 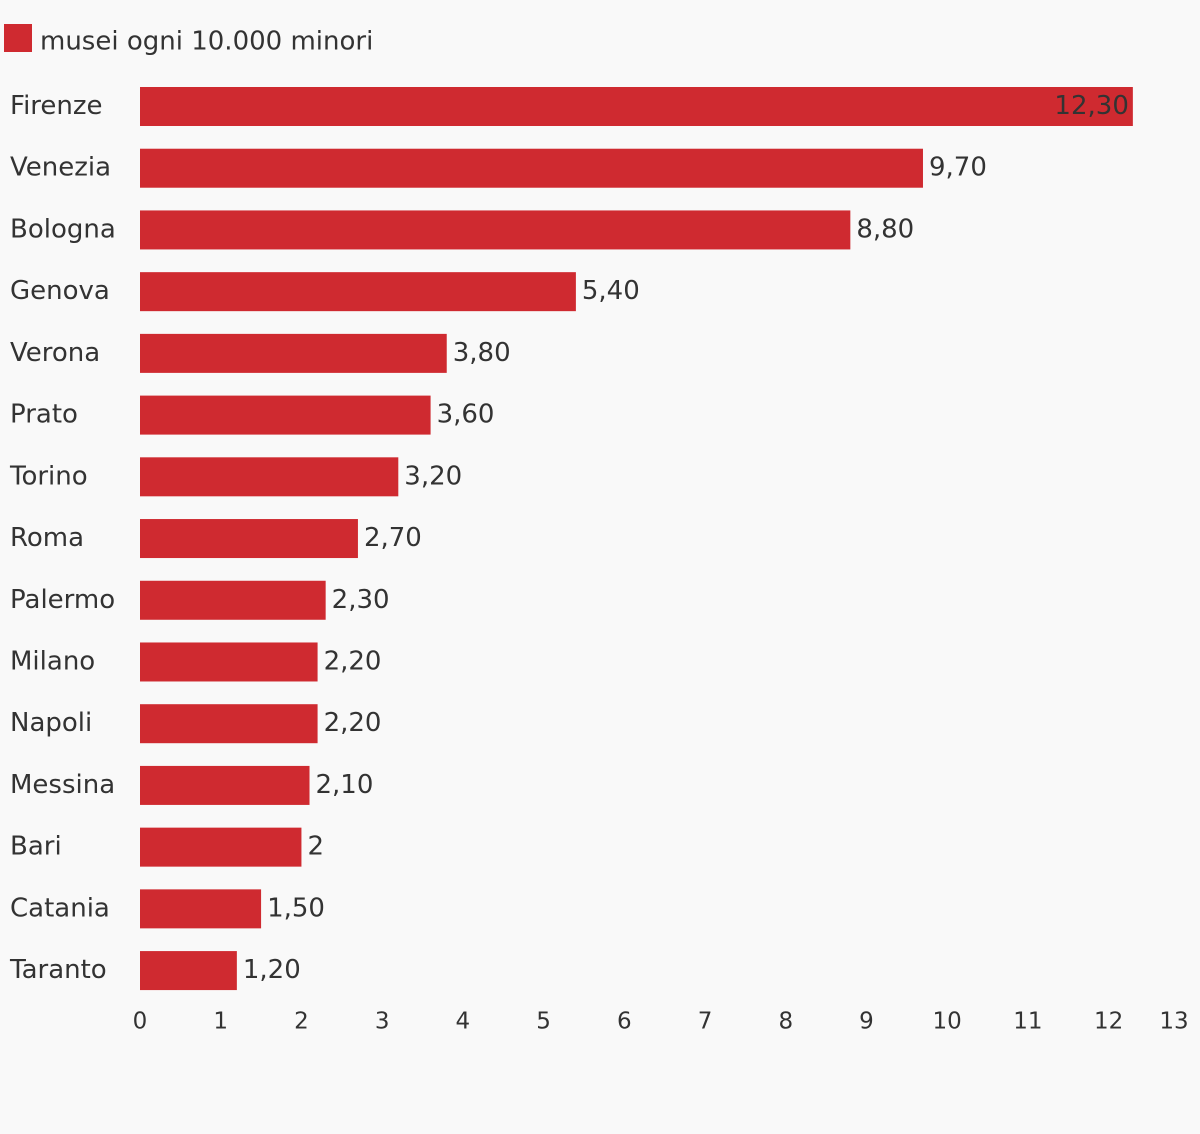 I want to click on bar-bari, so click(x=221, y=847).